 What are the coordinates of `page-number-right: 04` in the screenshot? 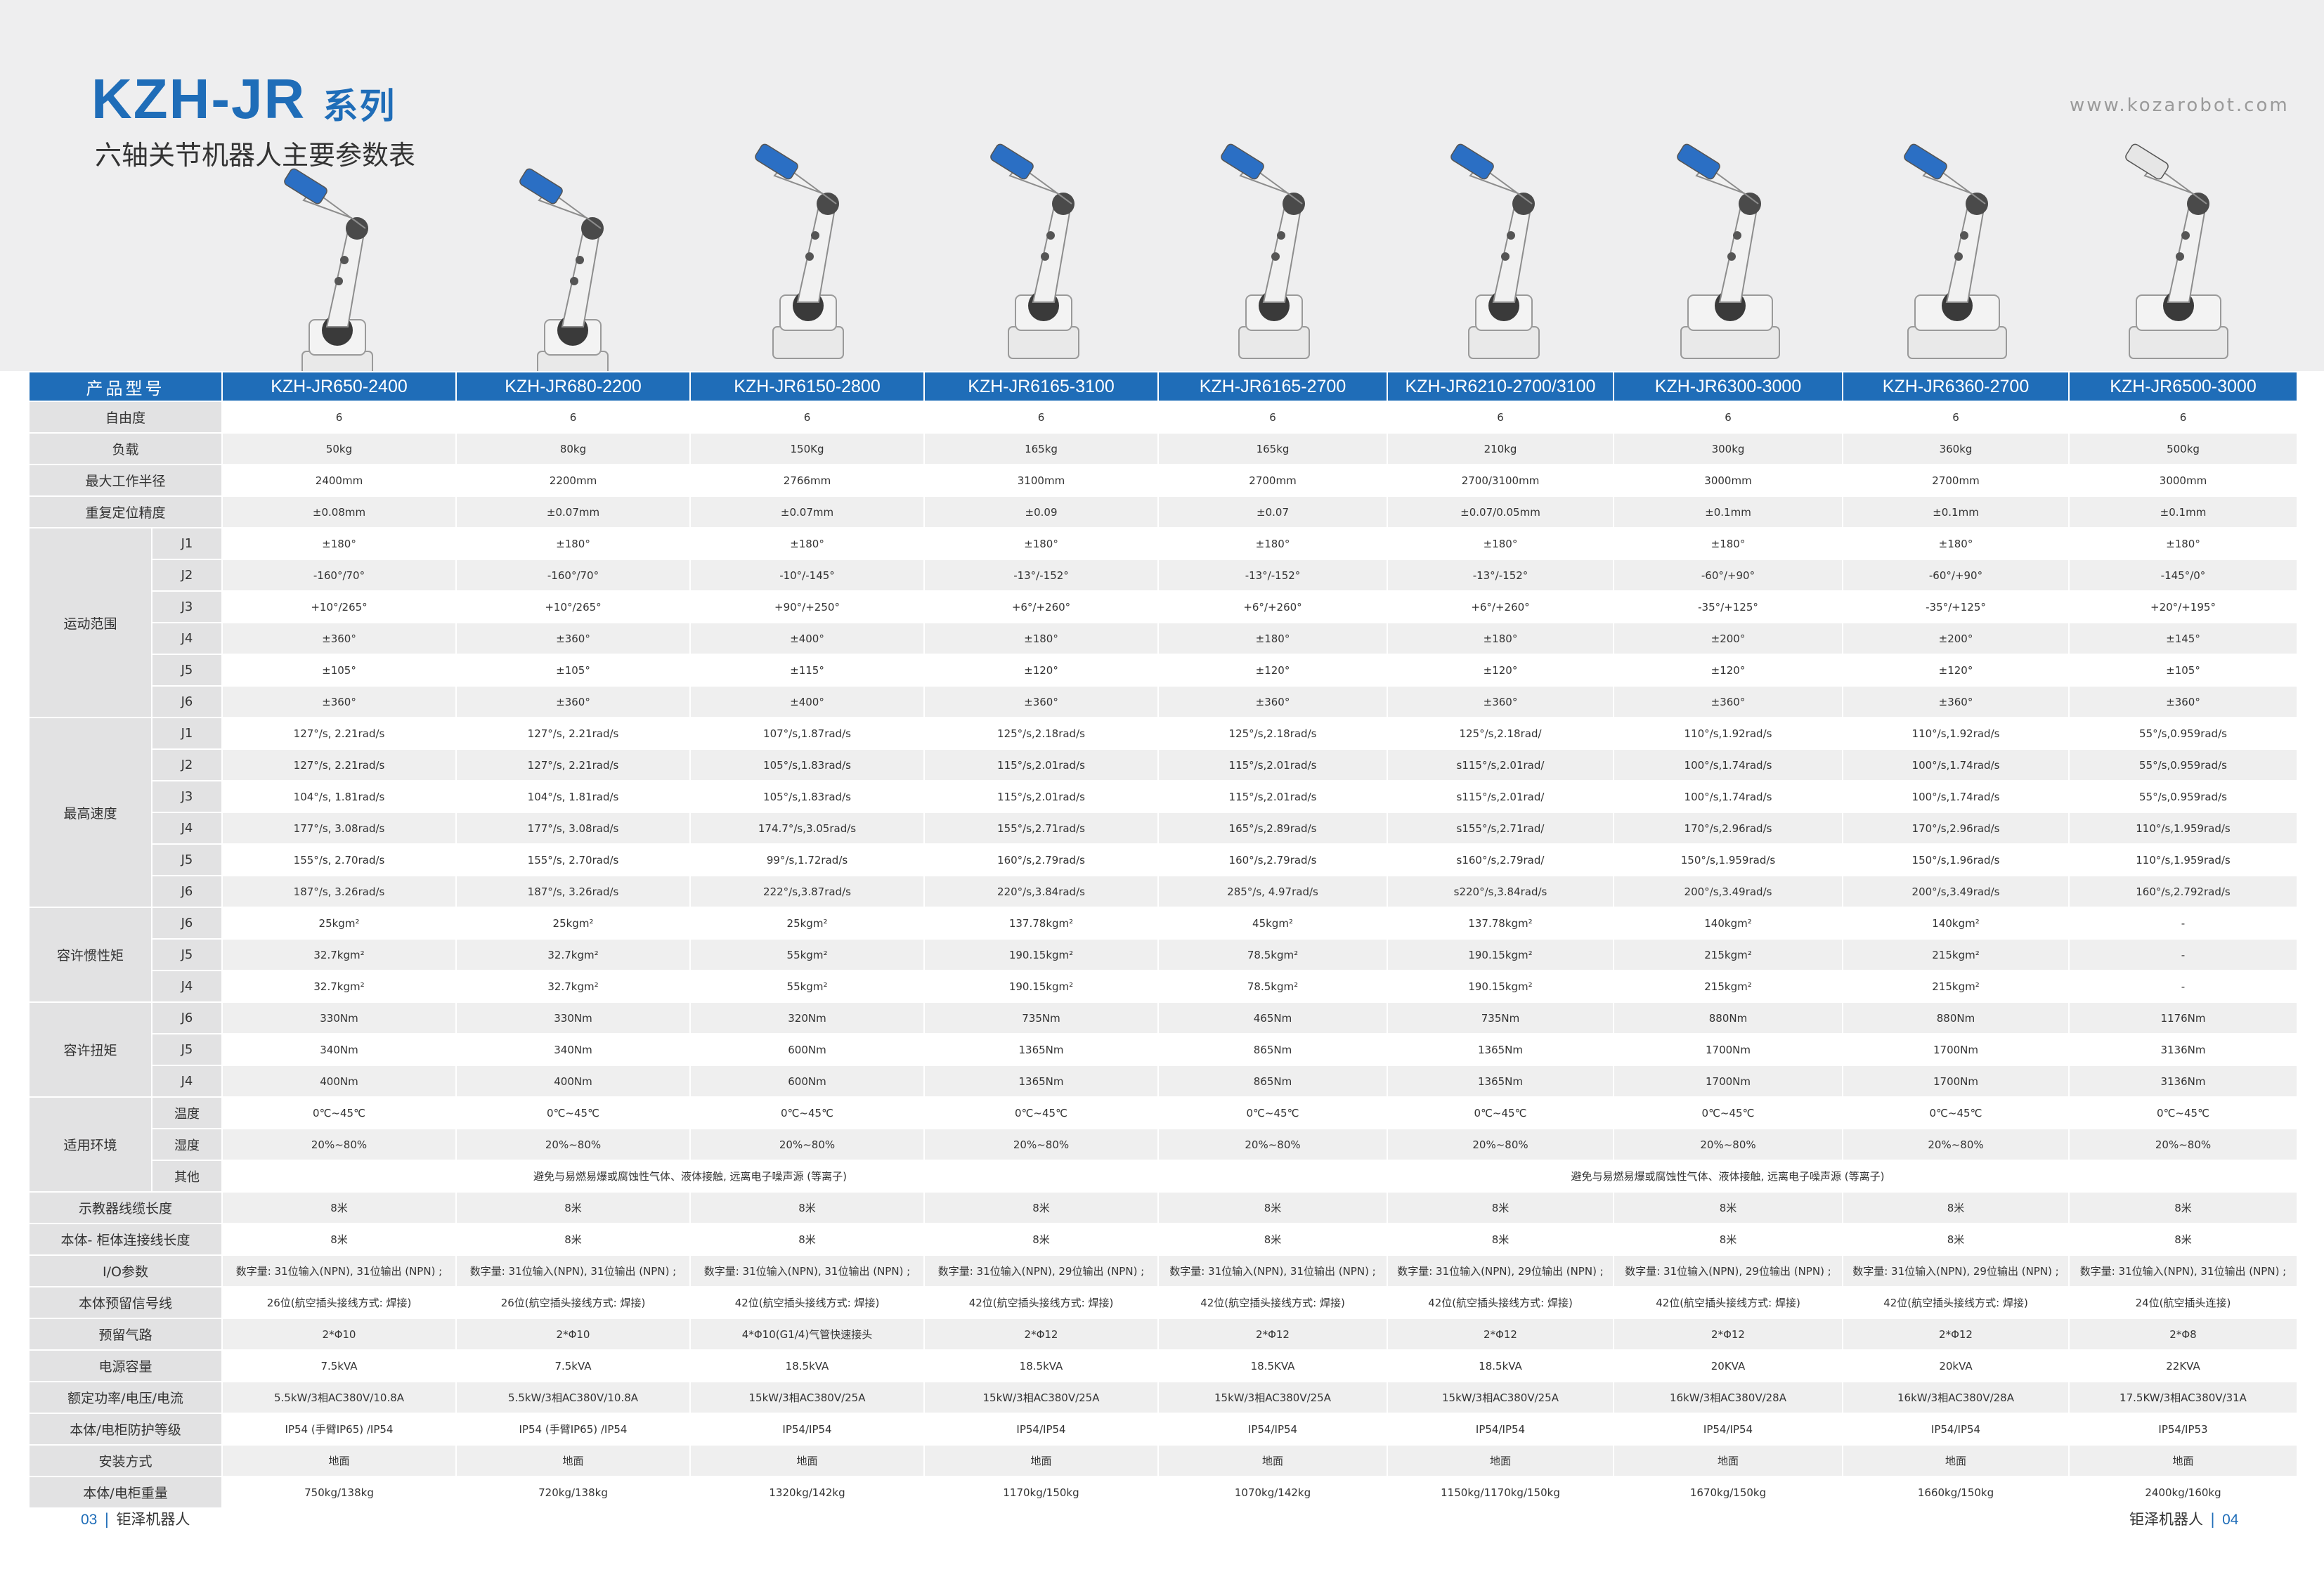 It's located at (2230, 1520).